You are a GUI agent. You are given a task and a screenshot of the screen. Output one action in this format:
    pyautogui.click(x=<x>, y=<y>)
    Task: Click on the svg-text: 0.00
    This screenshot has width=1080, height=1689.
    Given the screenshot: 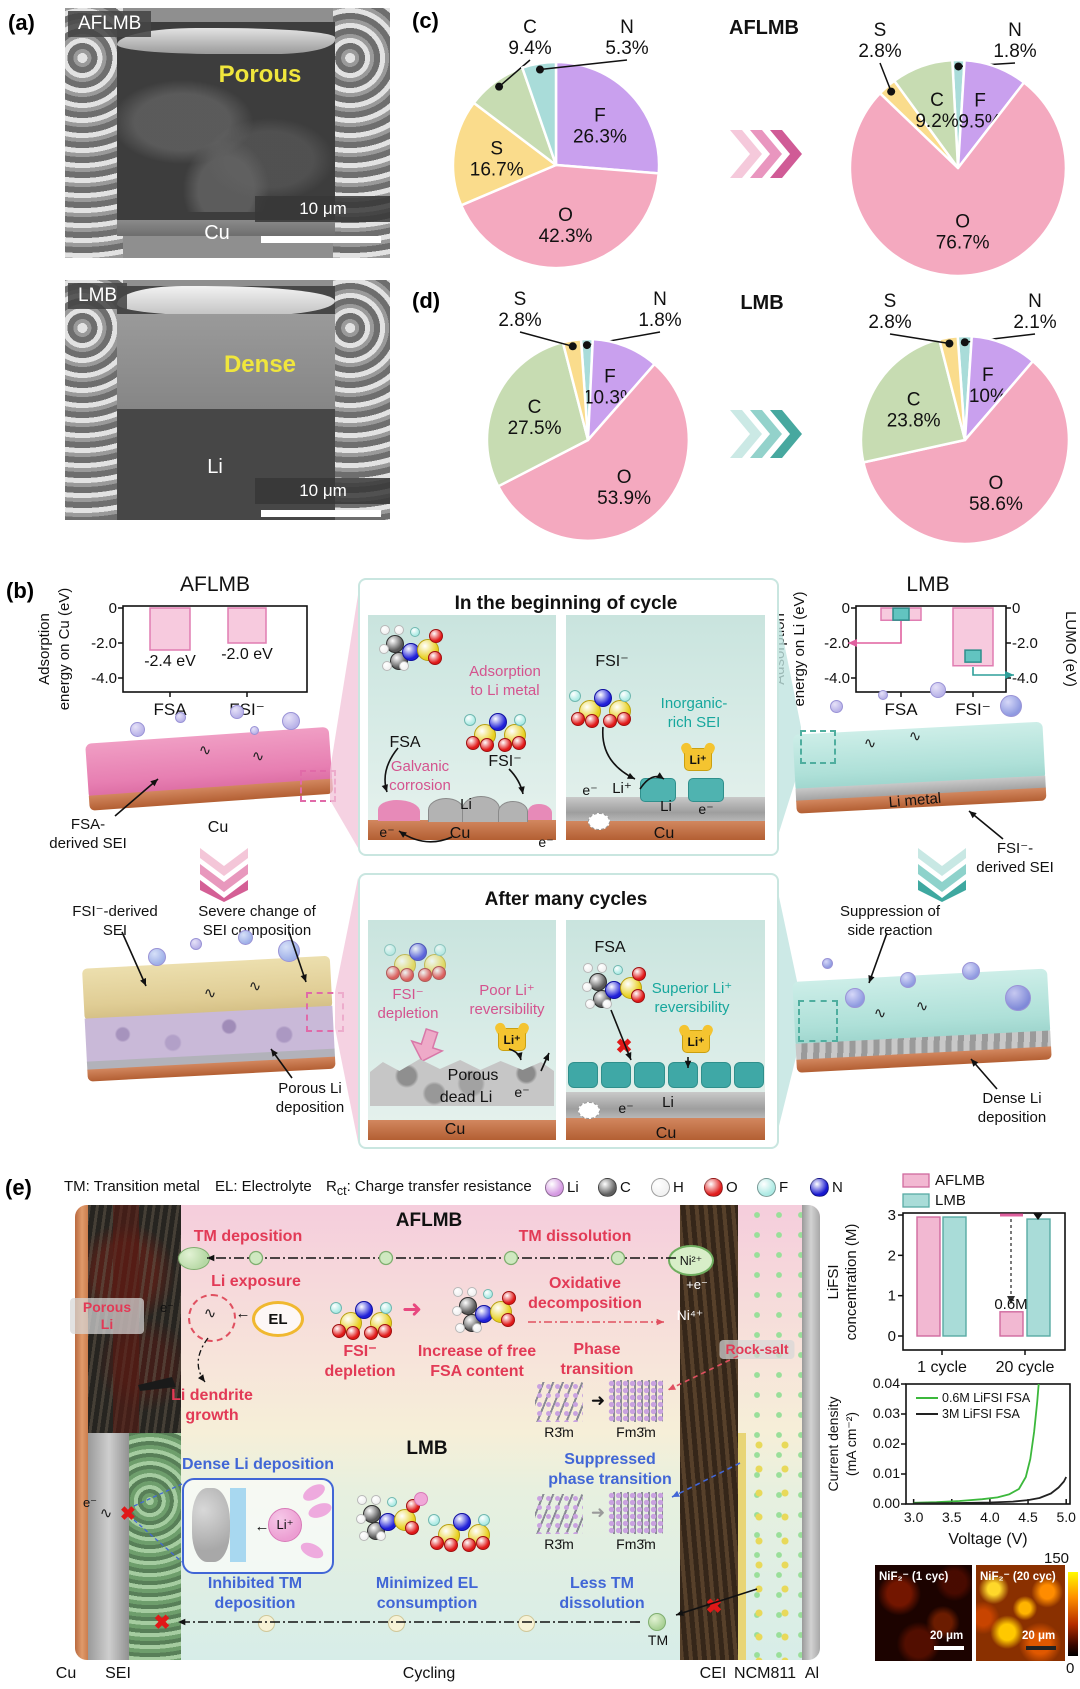 What is the action you would take?
    pyautogui.click(x=886, y=1503)
    